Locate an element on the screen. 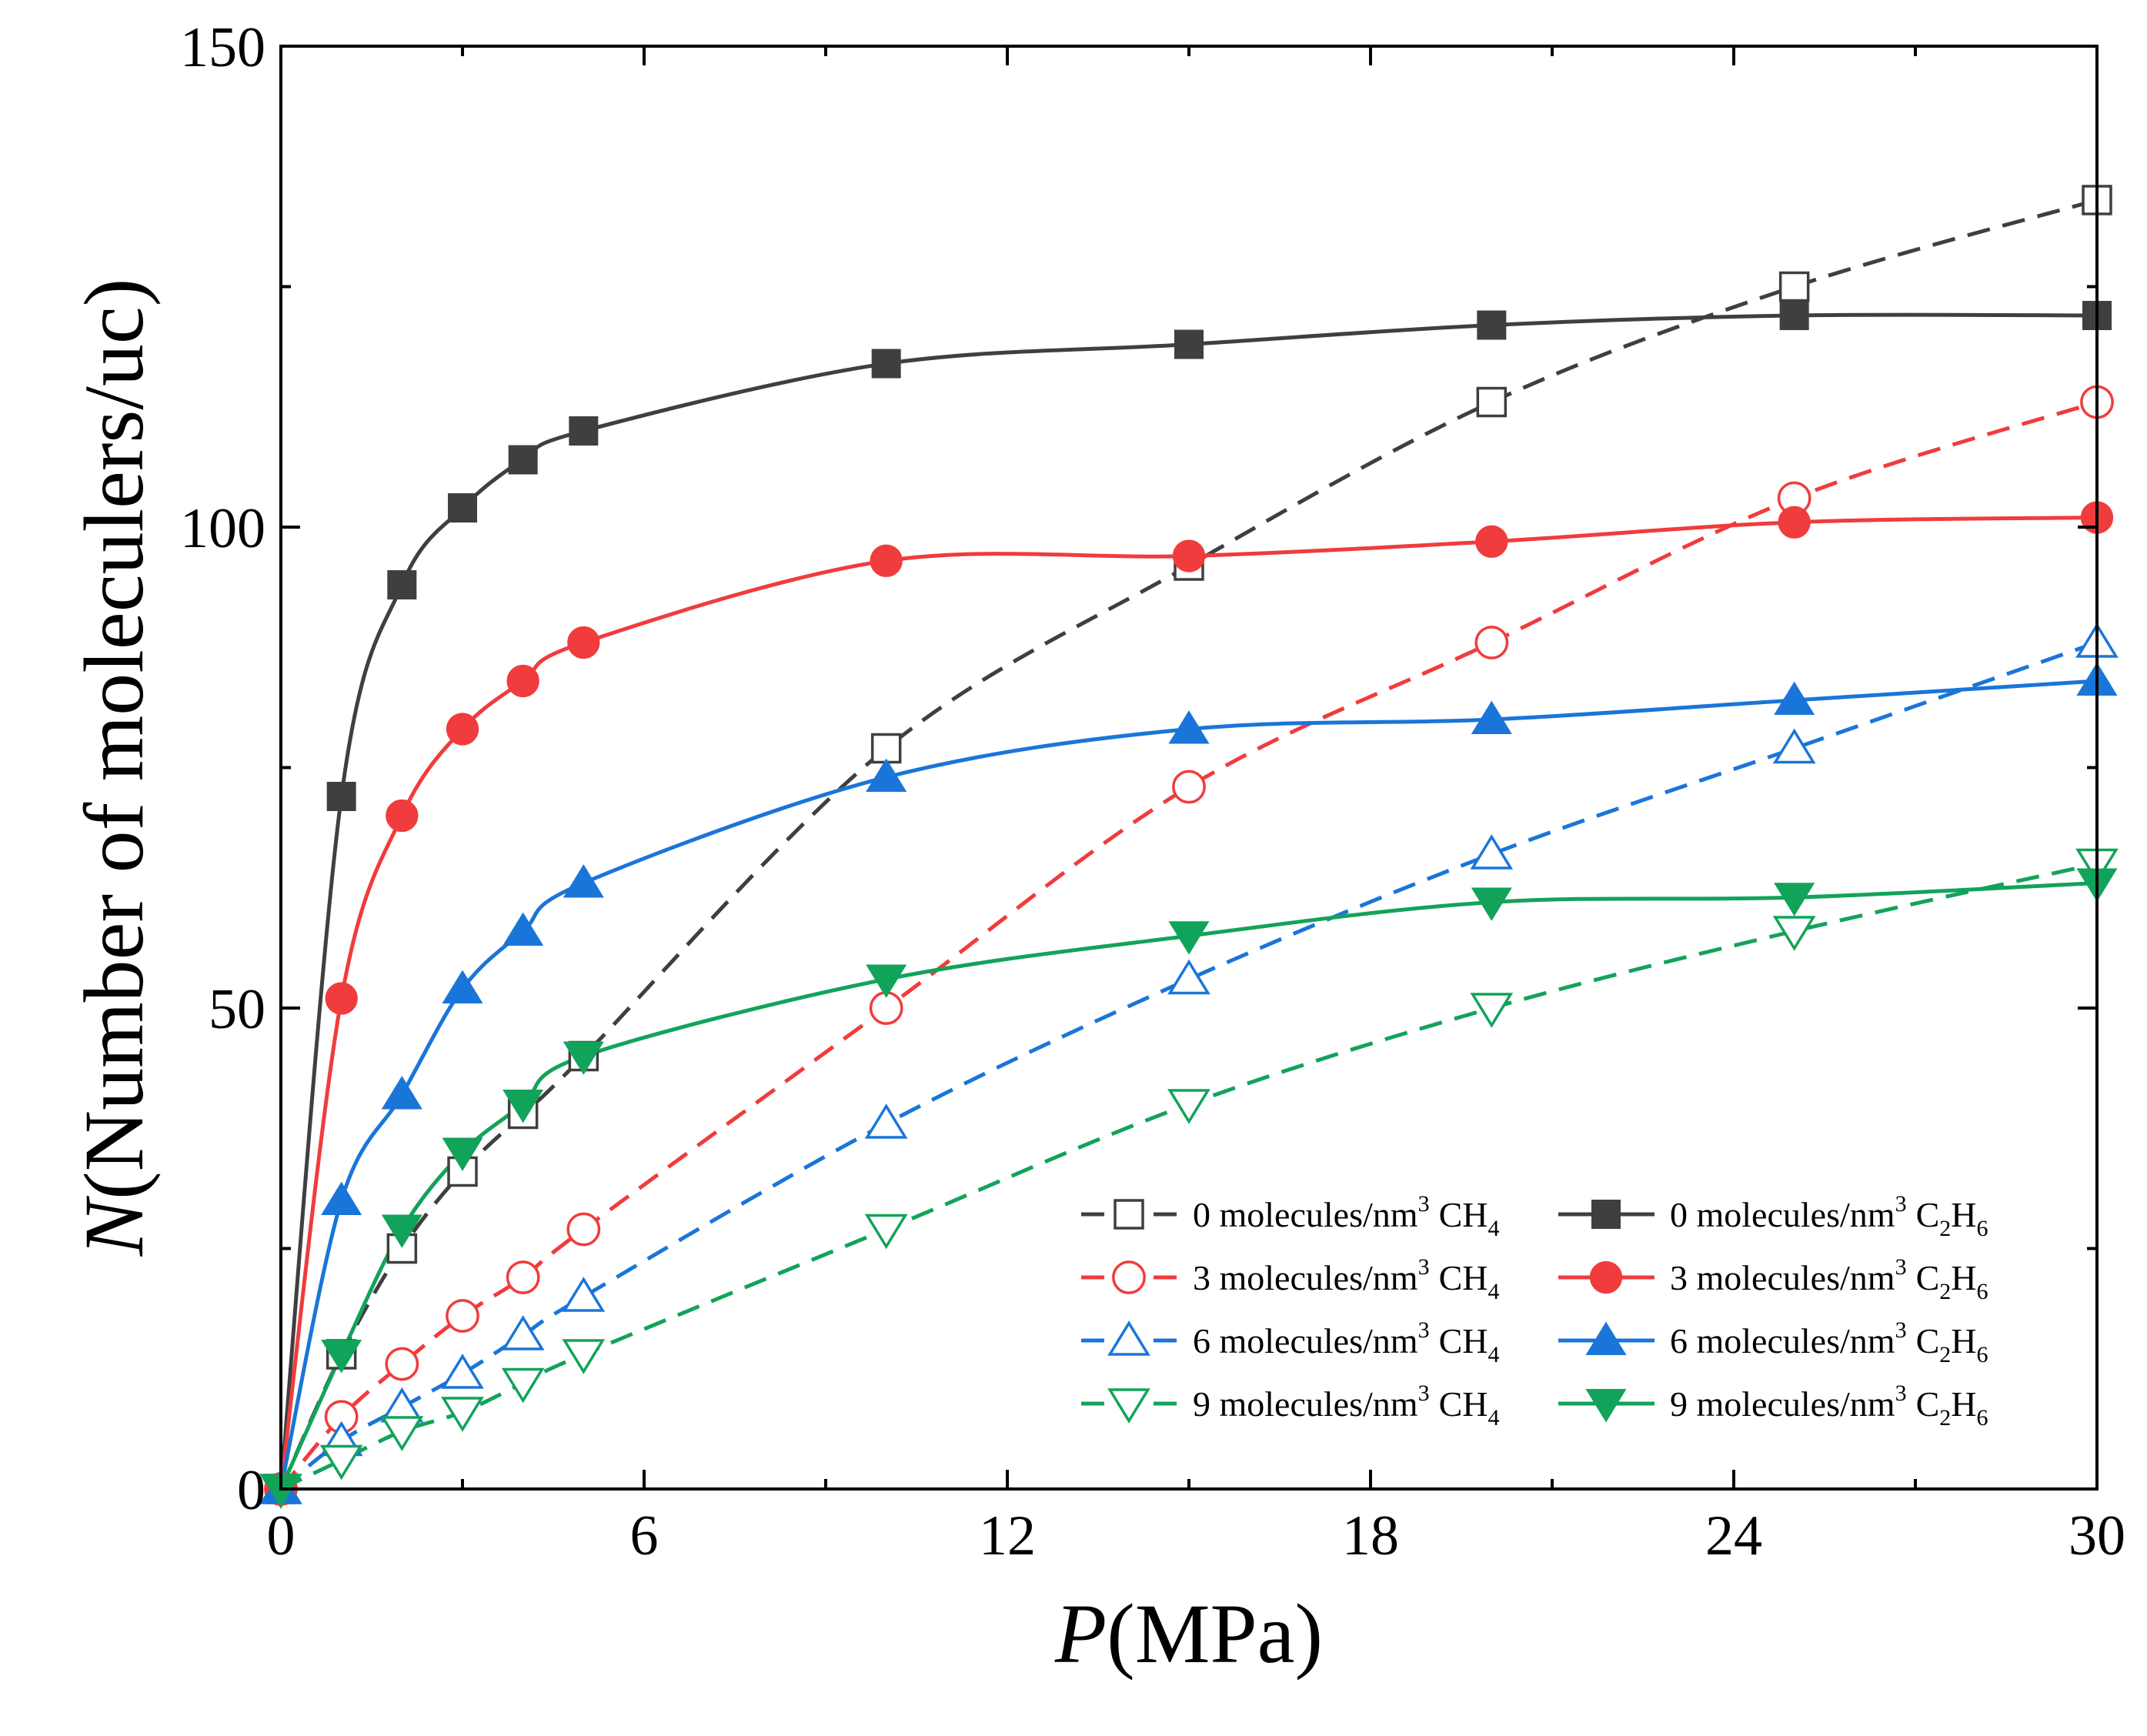 This screenshot has height=1736, width=2147. x-tick-label: 24 is located at coordinates (1733, 1535).